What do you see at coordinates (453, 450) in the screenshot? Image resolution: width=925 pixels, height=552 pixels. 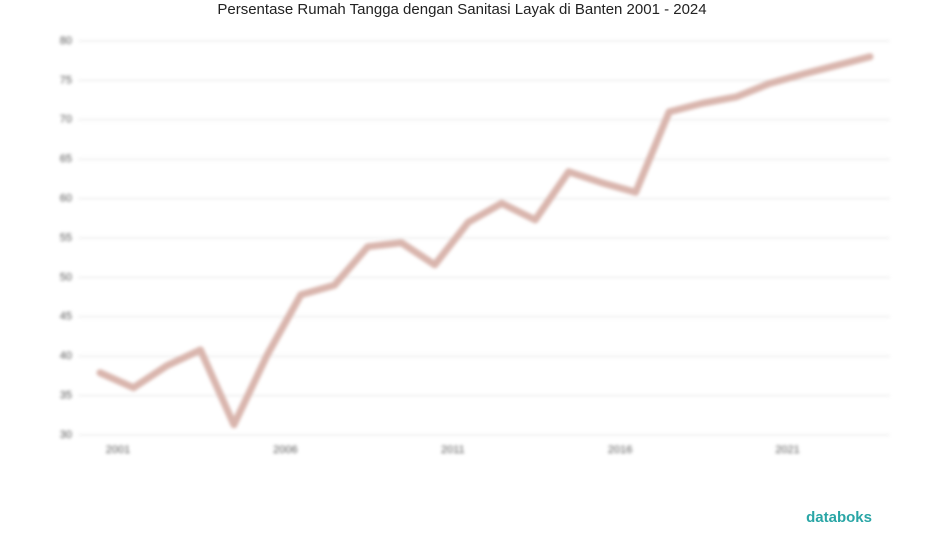 I see `x-tick-label: 2011` at bounding box center [453, 450].